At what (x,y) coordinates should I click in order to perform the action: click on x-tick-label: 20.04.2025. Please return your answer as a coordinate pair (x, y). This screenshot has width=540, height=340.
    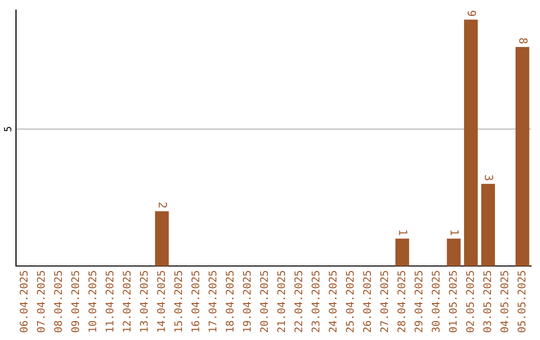
    Looking at the image, I should click on (264, 301).